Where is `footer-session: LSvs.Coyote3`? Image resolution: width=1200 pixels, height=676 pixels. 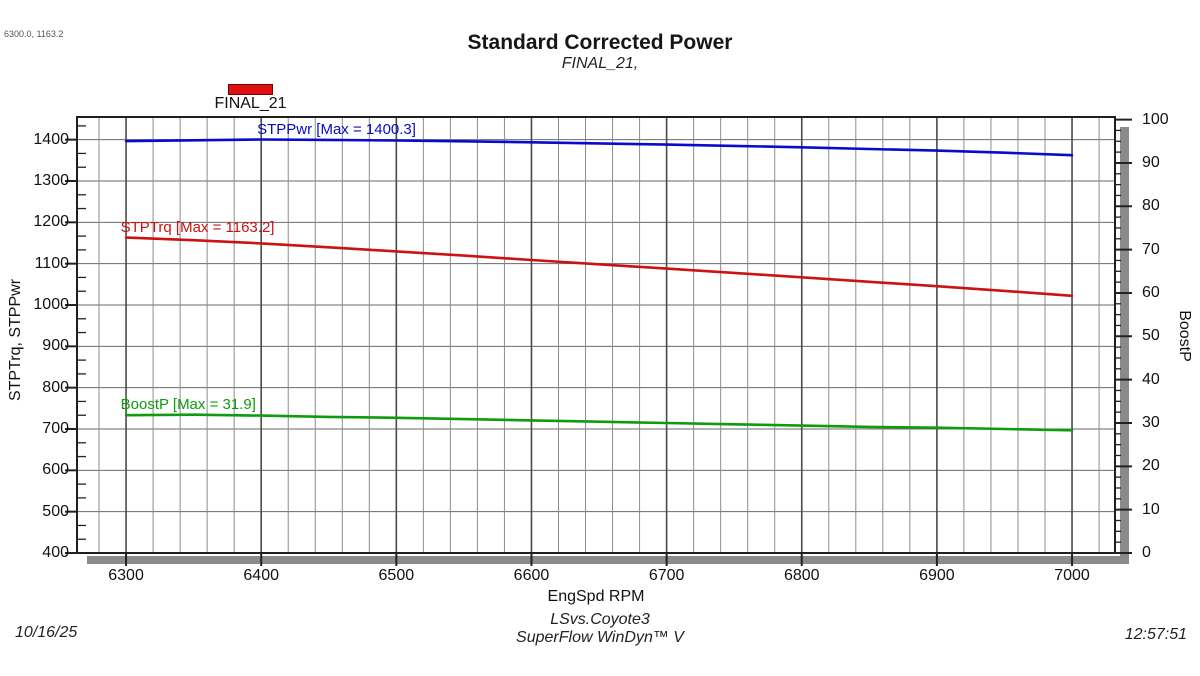
footer-session: LSvs.Coyote3 is located at coordinates (600, 619).